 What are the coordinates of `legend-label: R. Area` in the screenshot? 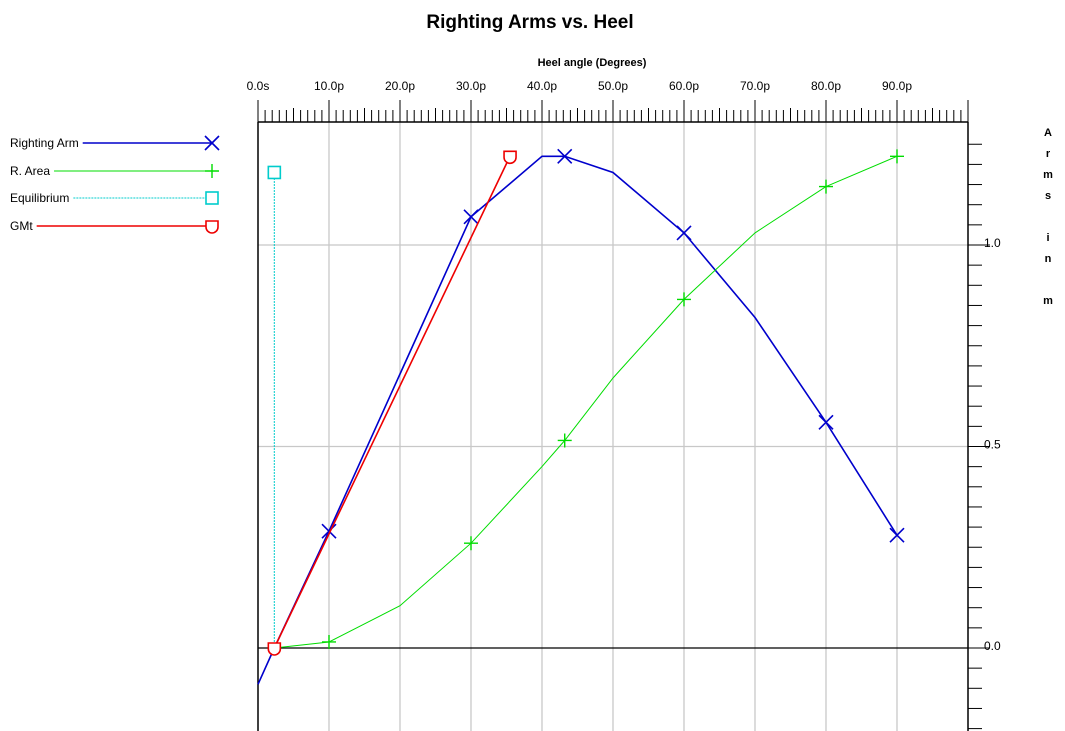 It's located at (30, 171).